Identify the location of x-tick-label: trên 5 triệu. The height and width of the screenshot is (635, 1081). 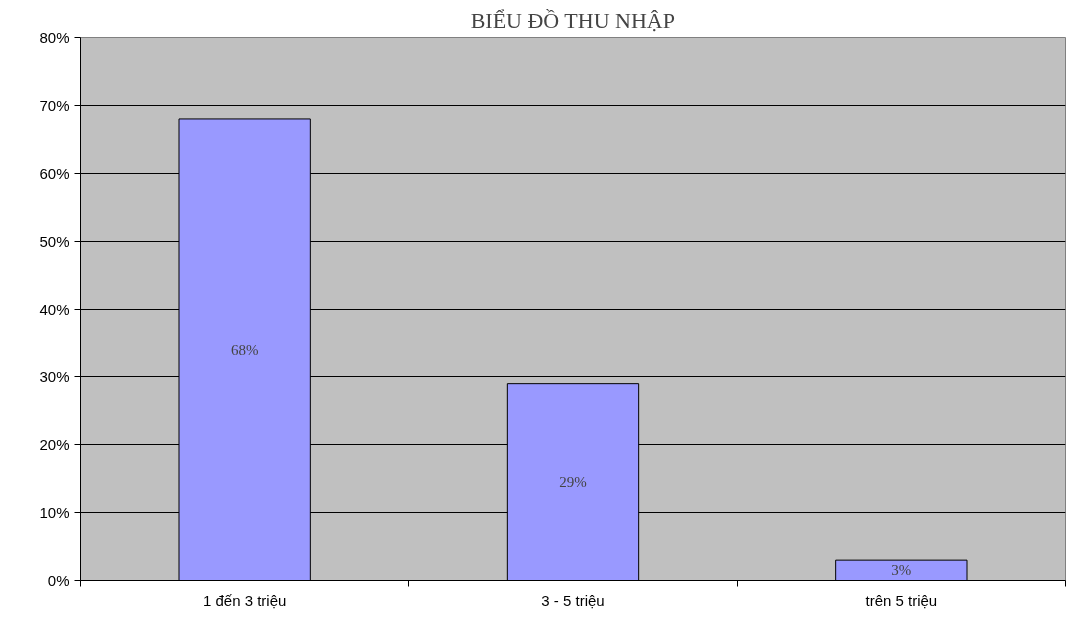
(901, 600).